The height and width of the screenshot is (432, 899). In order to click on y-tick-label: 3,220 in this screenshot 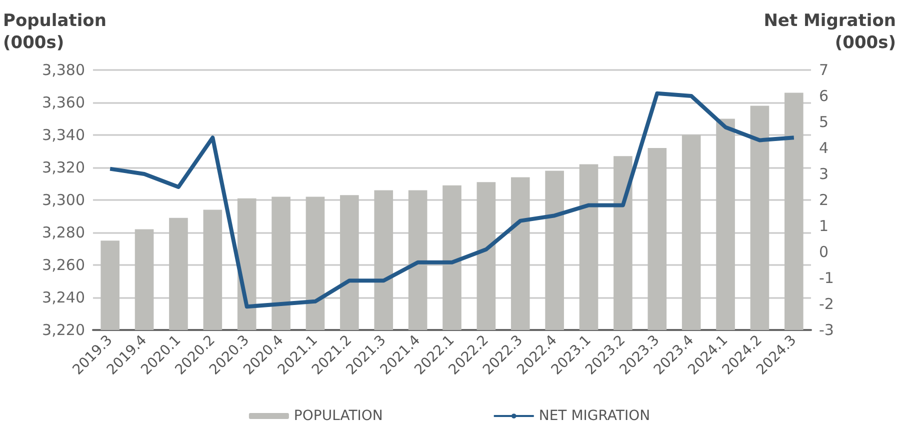, I will do `click(63, 330)`.